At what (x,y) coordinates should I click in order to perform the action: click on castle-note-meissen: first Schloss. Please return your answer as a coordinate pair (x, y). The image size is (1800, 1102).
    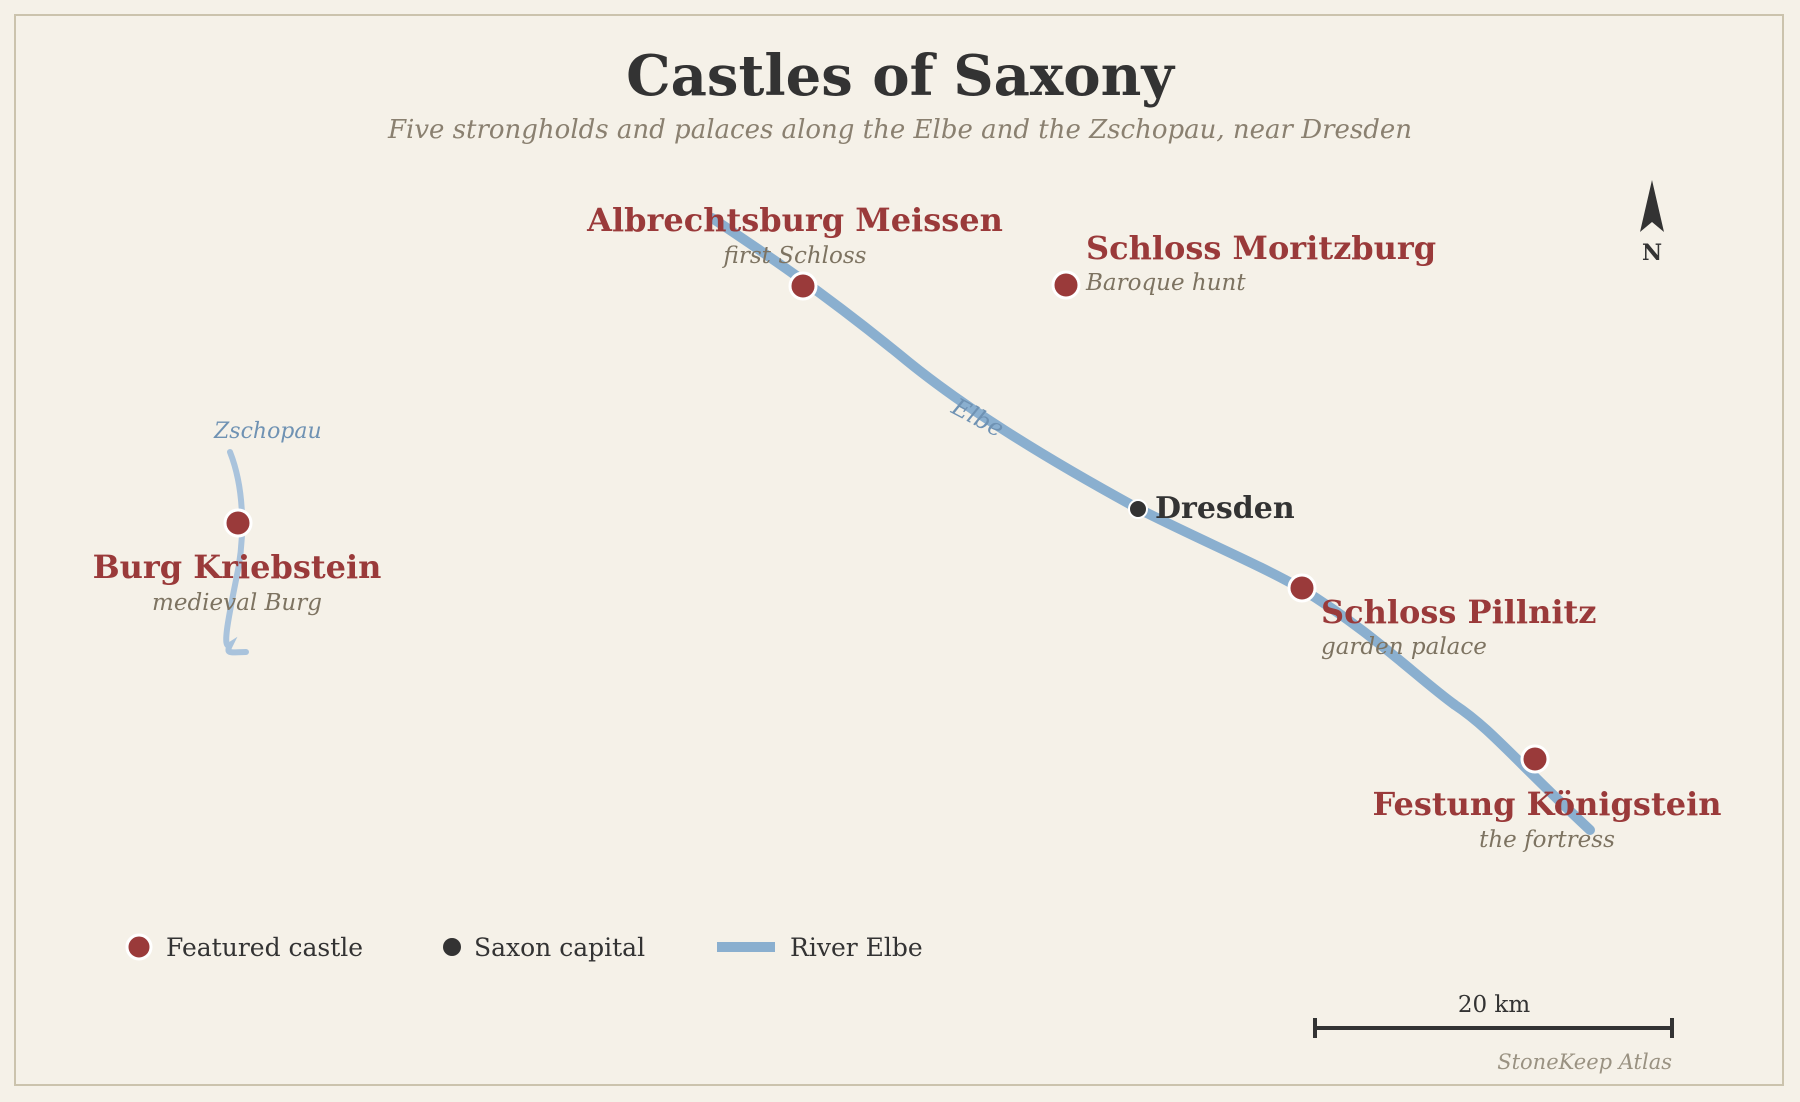
    Looking at the image, I should click on (794, 256).